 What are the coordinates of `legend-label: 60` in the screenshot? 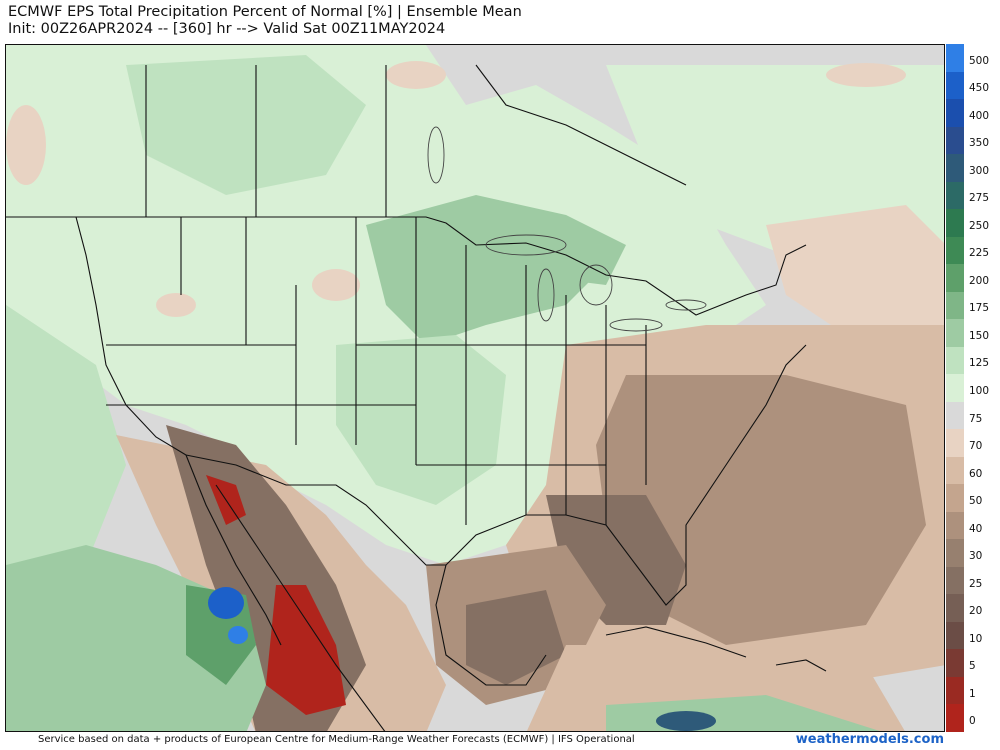 It's located at (976, 473).